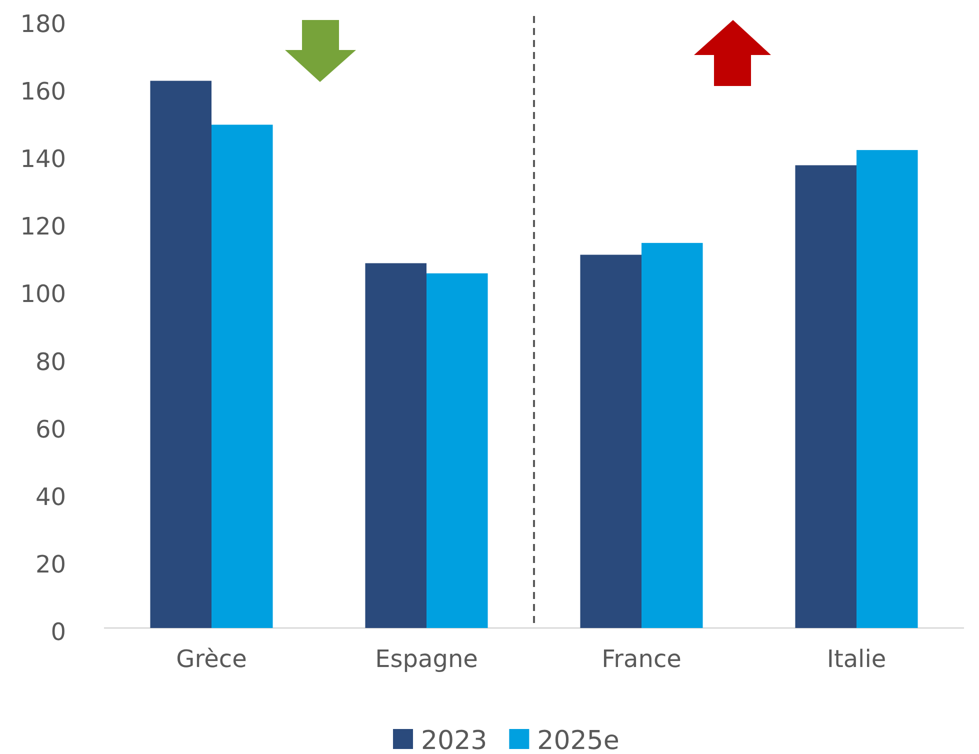  I want to click on y-tick-label: 40, so click(50, 496).